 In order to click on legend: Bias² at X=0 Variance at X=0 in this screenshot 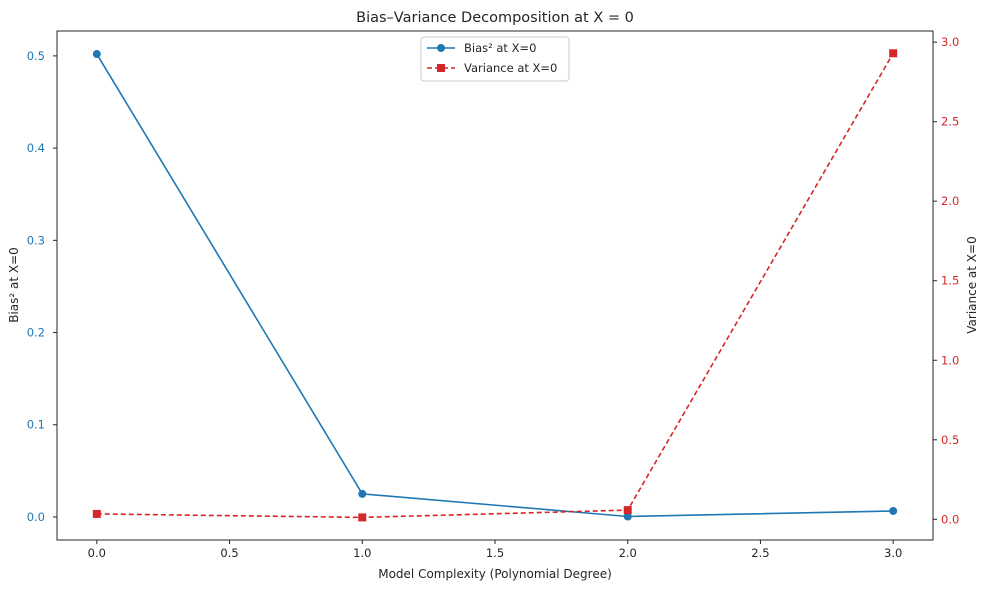, I will do `click(495, 59)`.